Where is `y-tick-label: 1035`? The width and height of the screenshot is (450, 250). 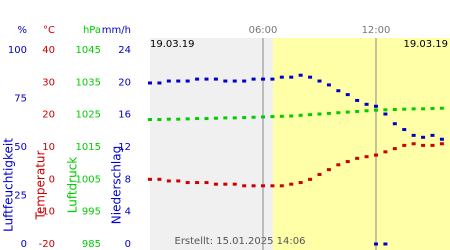 y-tick-label: 1035 is located at coordinates (88, 82).